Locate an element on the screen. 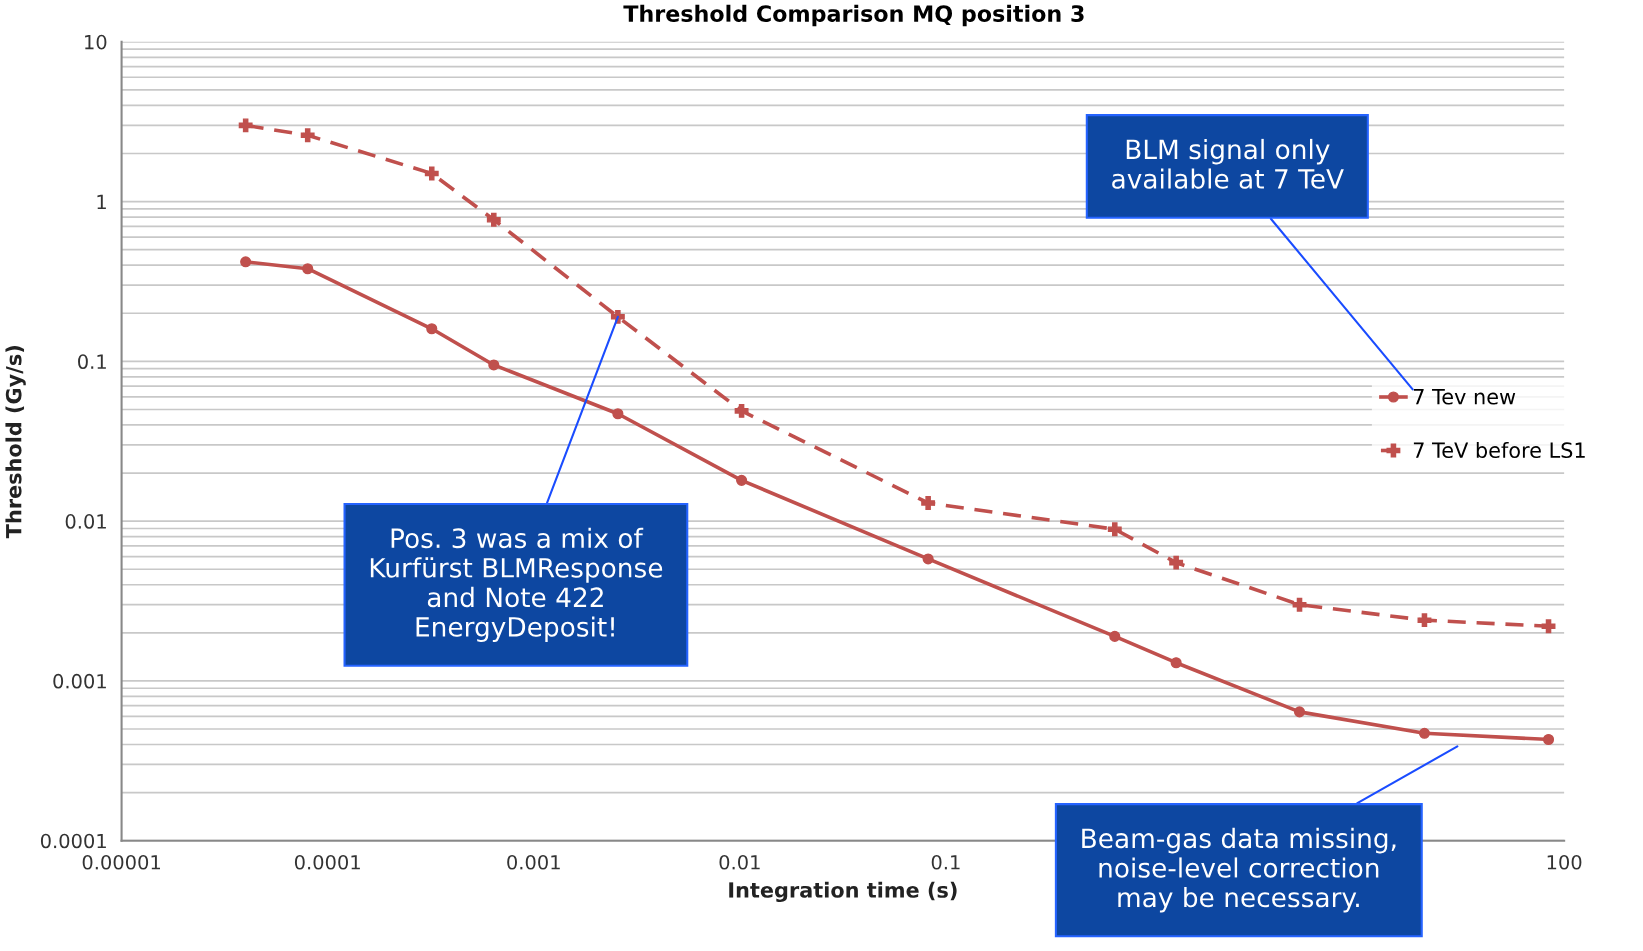  annotation: Pos. 3 was a mix of Kurfürst BLMResponse and Note 422 EnergyDeposit! is located at coordinates (516, 584).